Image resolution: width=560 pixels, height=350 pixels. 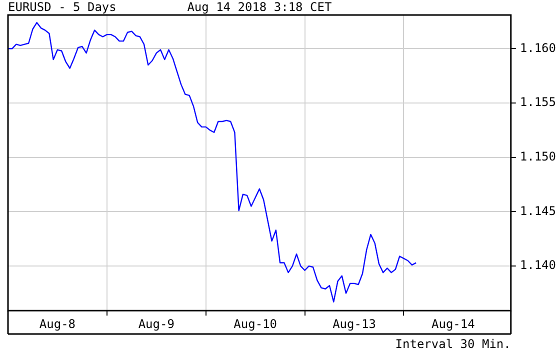 I want to click on x-tick-label: Aug-8, so click(x=57, y=323).